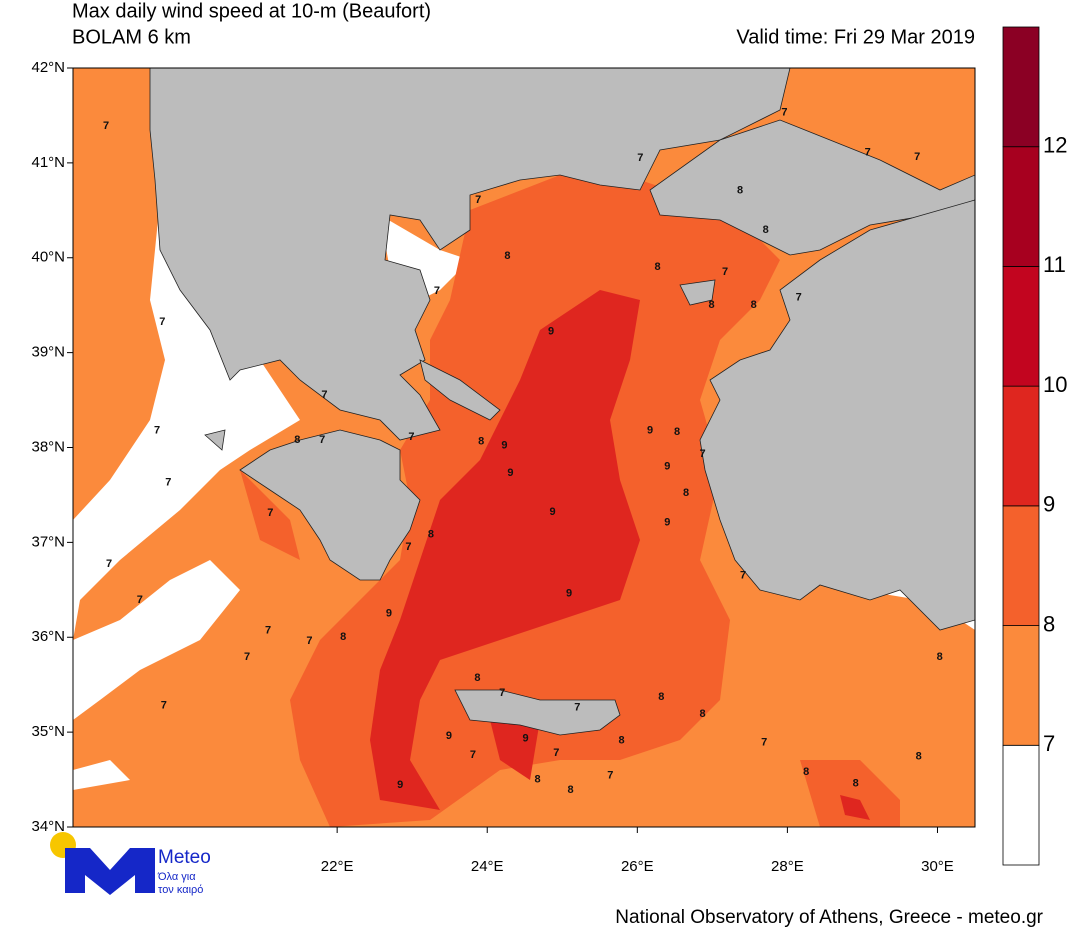  I want to click on title: Max daily wind speed at 10-m (Beaufort), so click(251, 11).